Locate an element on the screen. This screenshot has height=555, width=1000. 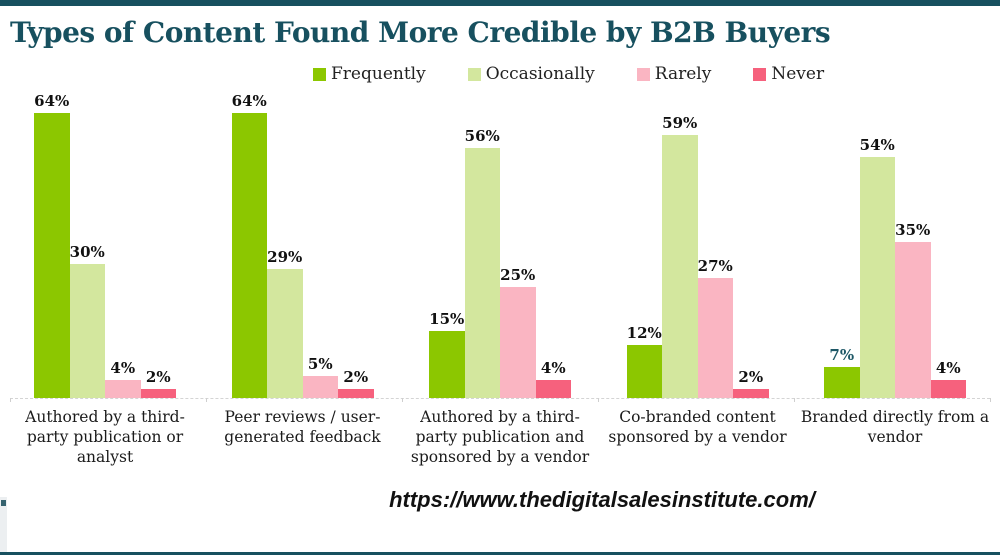
bar-value-label: 64% is located at coordinates (249, 100).